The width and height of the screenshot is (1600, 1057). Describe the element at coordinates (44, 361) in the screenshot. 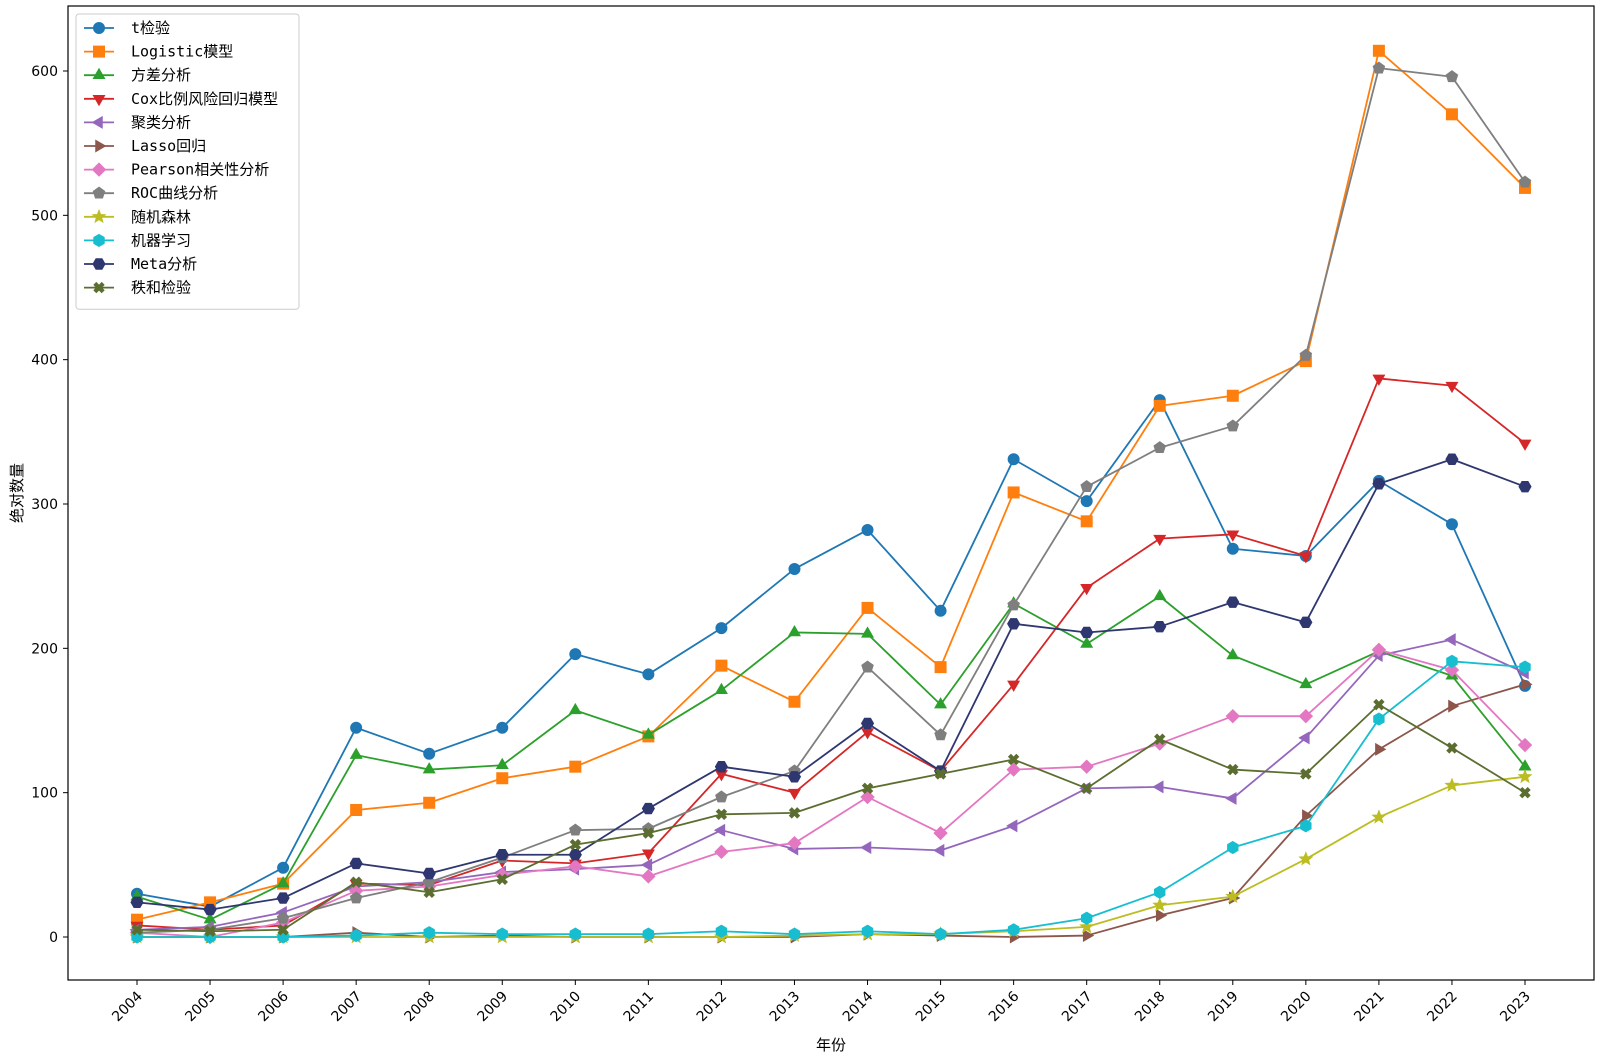

I see `y-tick-label: 400` at that location.